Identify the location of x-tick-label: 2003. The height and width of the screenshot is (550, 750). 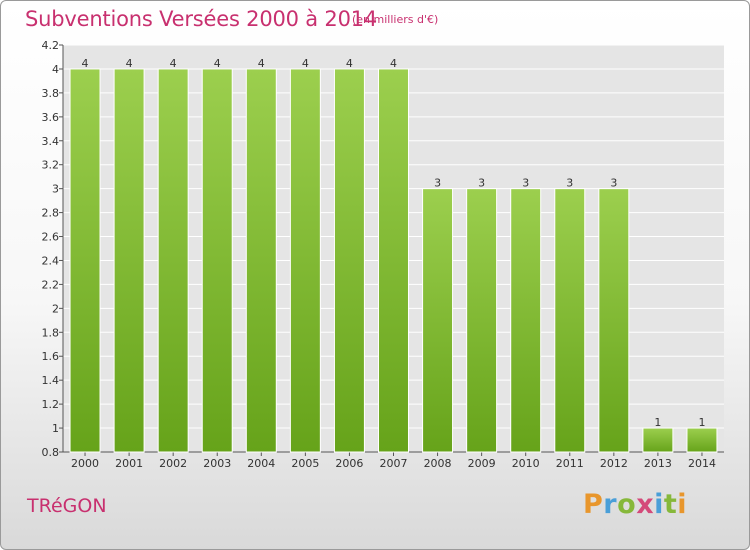
(217, 463).